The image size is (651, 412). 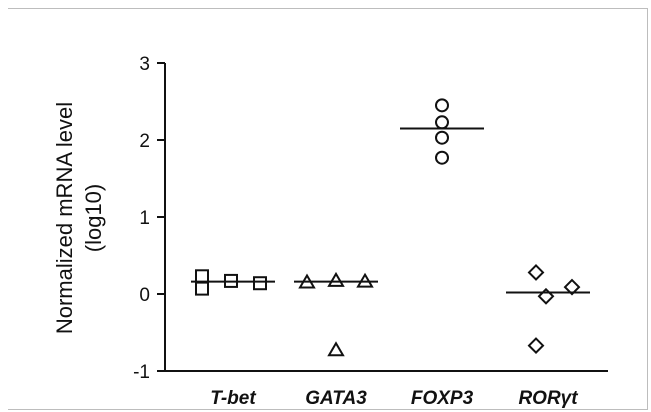 What do you see at coordinates (336, 398) in the screenshot?
I see `x-tick-label: GATA3` at bounding box center [336, 398].